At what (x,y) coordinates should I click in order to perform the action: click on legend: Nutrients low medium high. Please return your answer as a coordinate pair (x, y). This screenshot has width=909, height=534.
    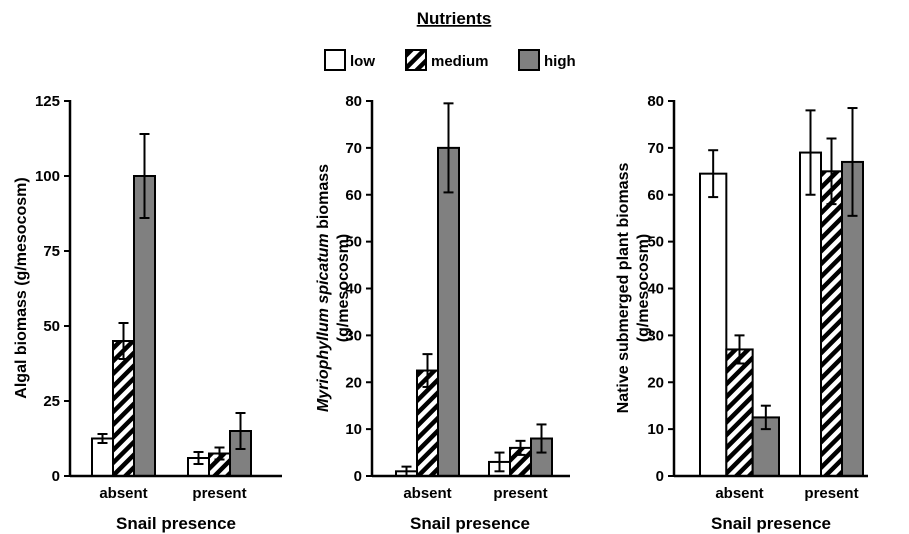
    Looking at the image, I should click on (450, 40).